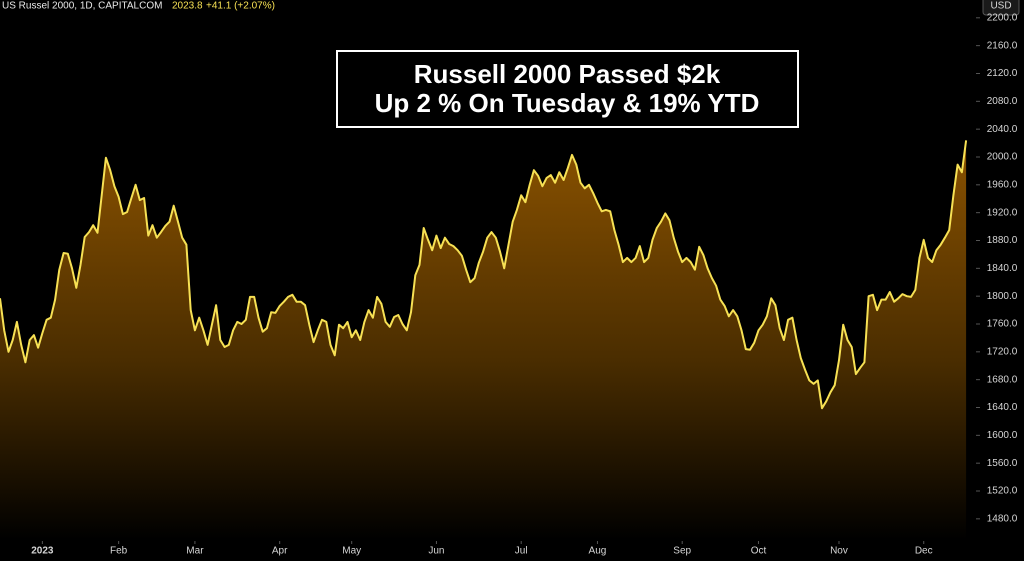 The height and width of the screenshot is (561, 1024). Describe the element at coordinates (1002, 45) in the screenshot. I see `y-tick-label: 2160.0` at that location.